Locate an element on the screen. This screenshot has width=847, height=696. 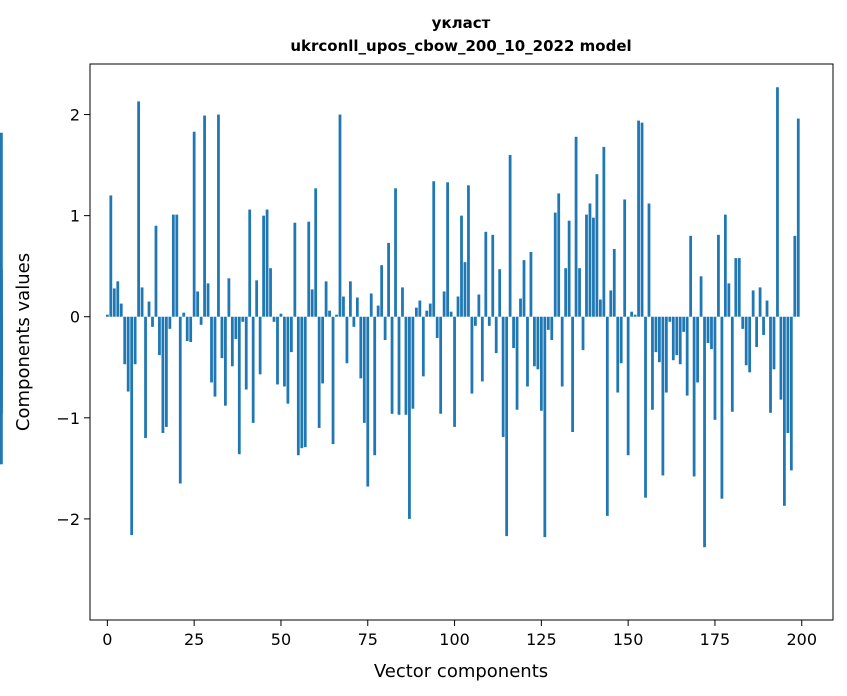
x-tick-label: 175 is located at coordinates (715, 639).